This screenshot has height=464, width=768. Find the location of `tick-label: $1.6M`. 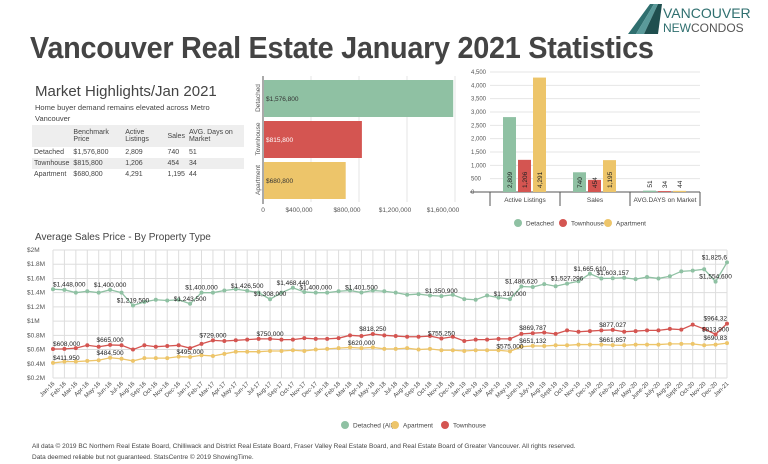

tick-label: $1.6M is located at coordinates (36, 278).